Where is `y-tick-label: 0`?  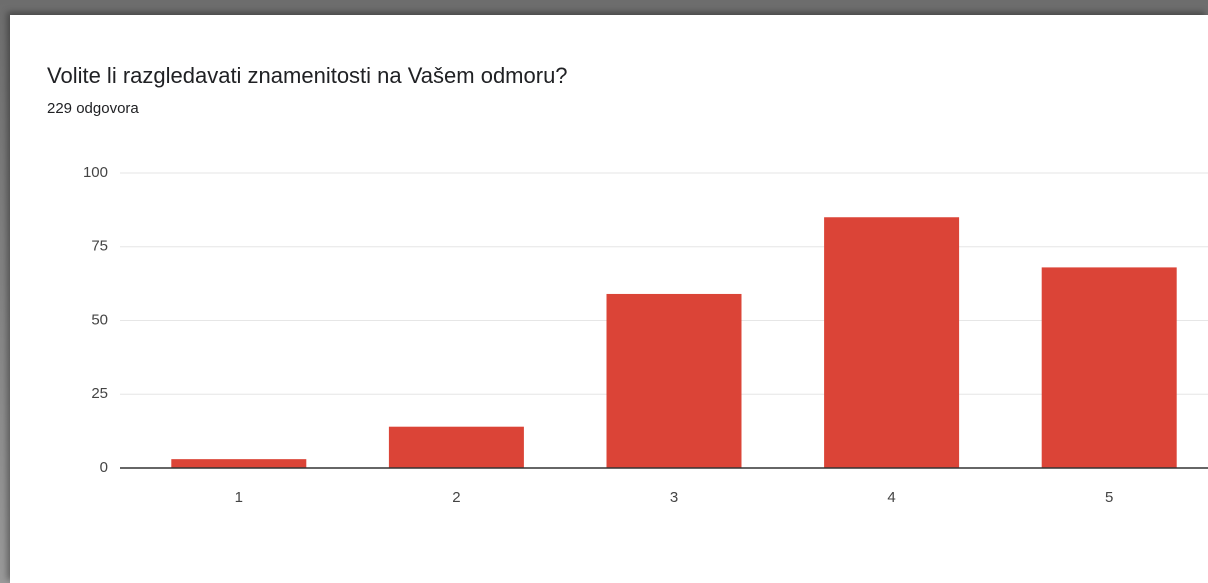 y-tick-label: 0 is located at coordinates (104, 467).